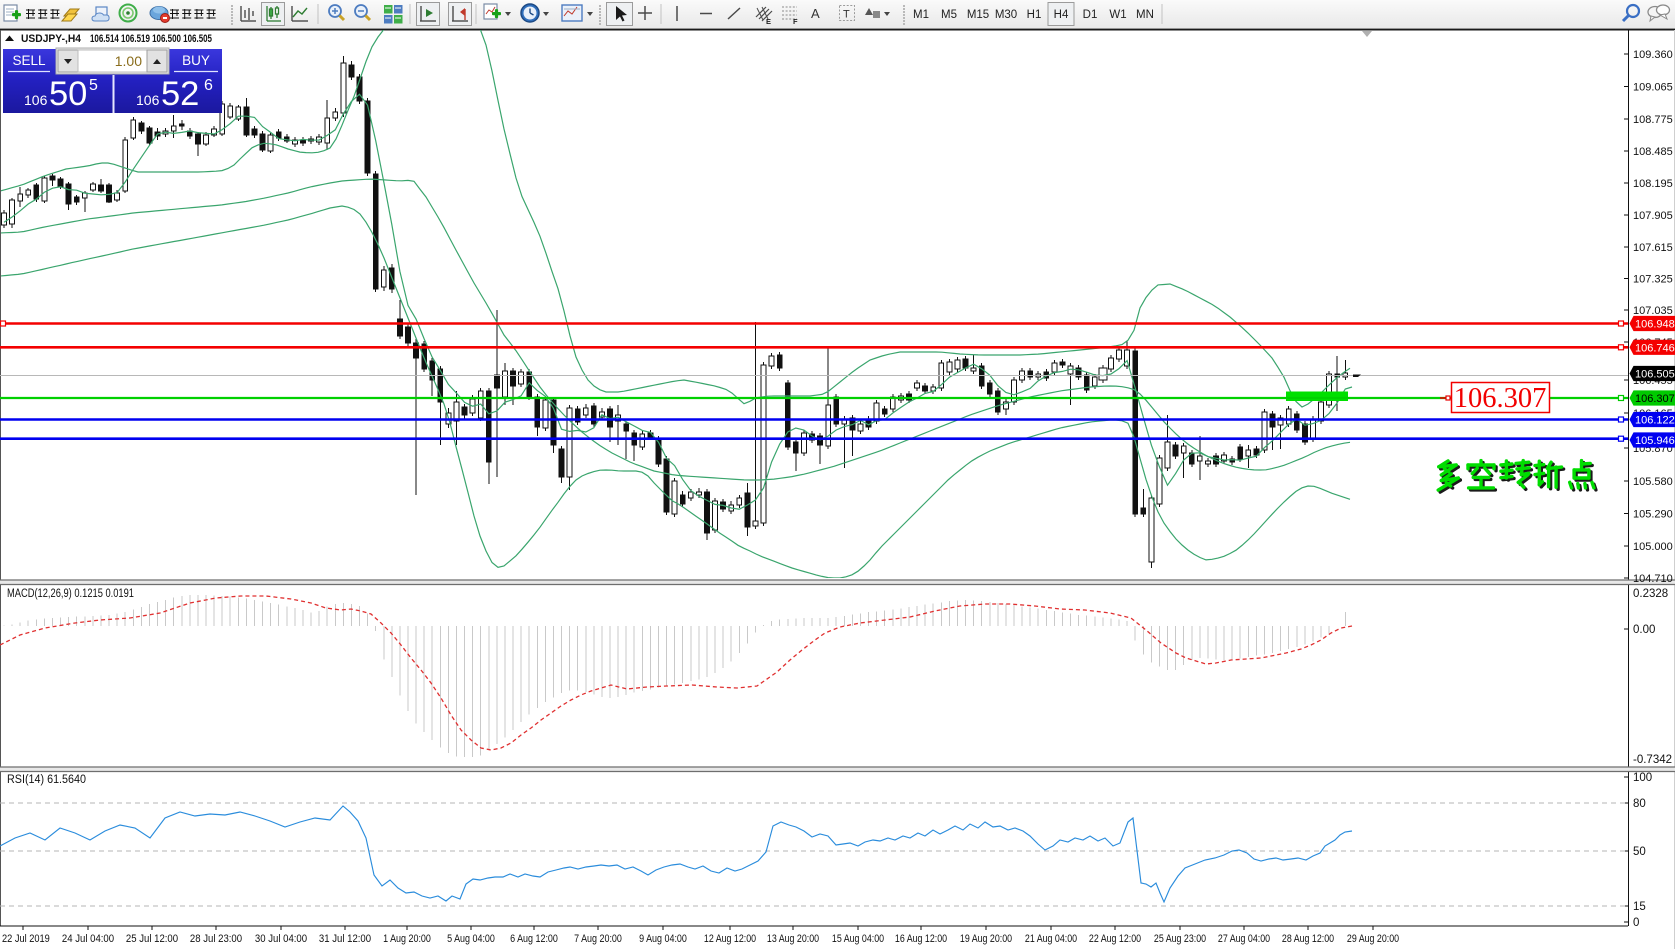 The width and height of the screenshot is (1675, 949). What do you see at coordinates (1653, 248) in the screenshot?
I see `svg-text: 107.615` at bounding box center [1653, 248].